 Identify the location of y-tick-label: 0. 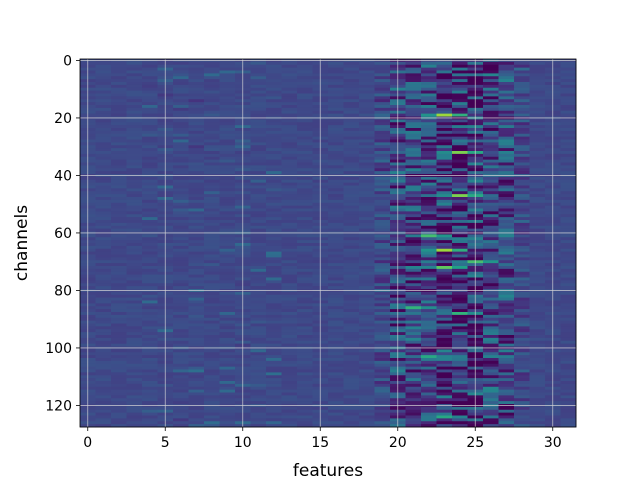
(67, 61).